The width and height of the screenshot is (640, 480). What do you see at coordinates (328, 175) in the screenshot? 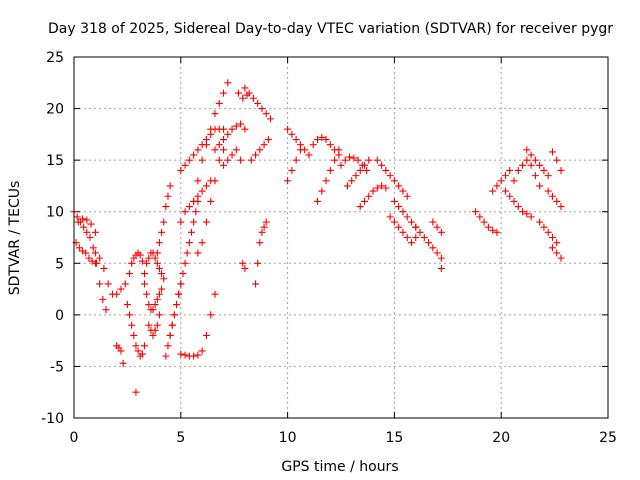
I see `series-AD` at bounding box center [328, 175].